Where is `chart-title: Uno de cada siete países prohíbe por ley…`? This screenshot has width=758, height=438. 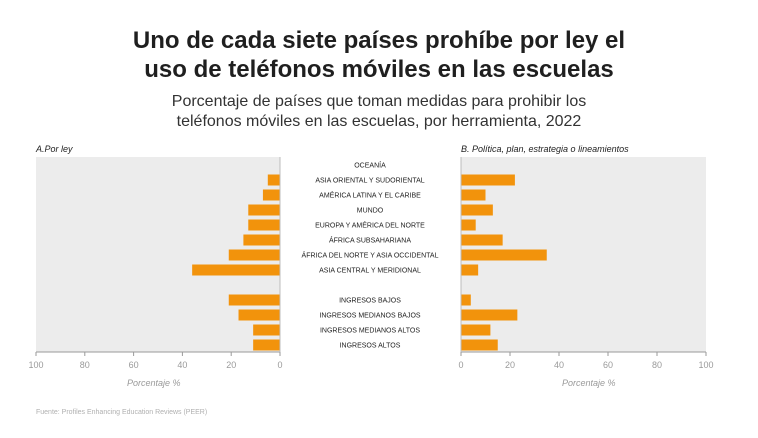
chart-title: Uno de cada siete países prohíbe por ley… is located at coordinates (379, 55).